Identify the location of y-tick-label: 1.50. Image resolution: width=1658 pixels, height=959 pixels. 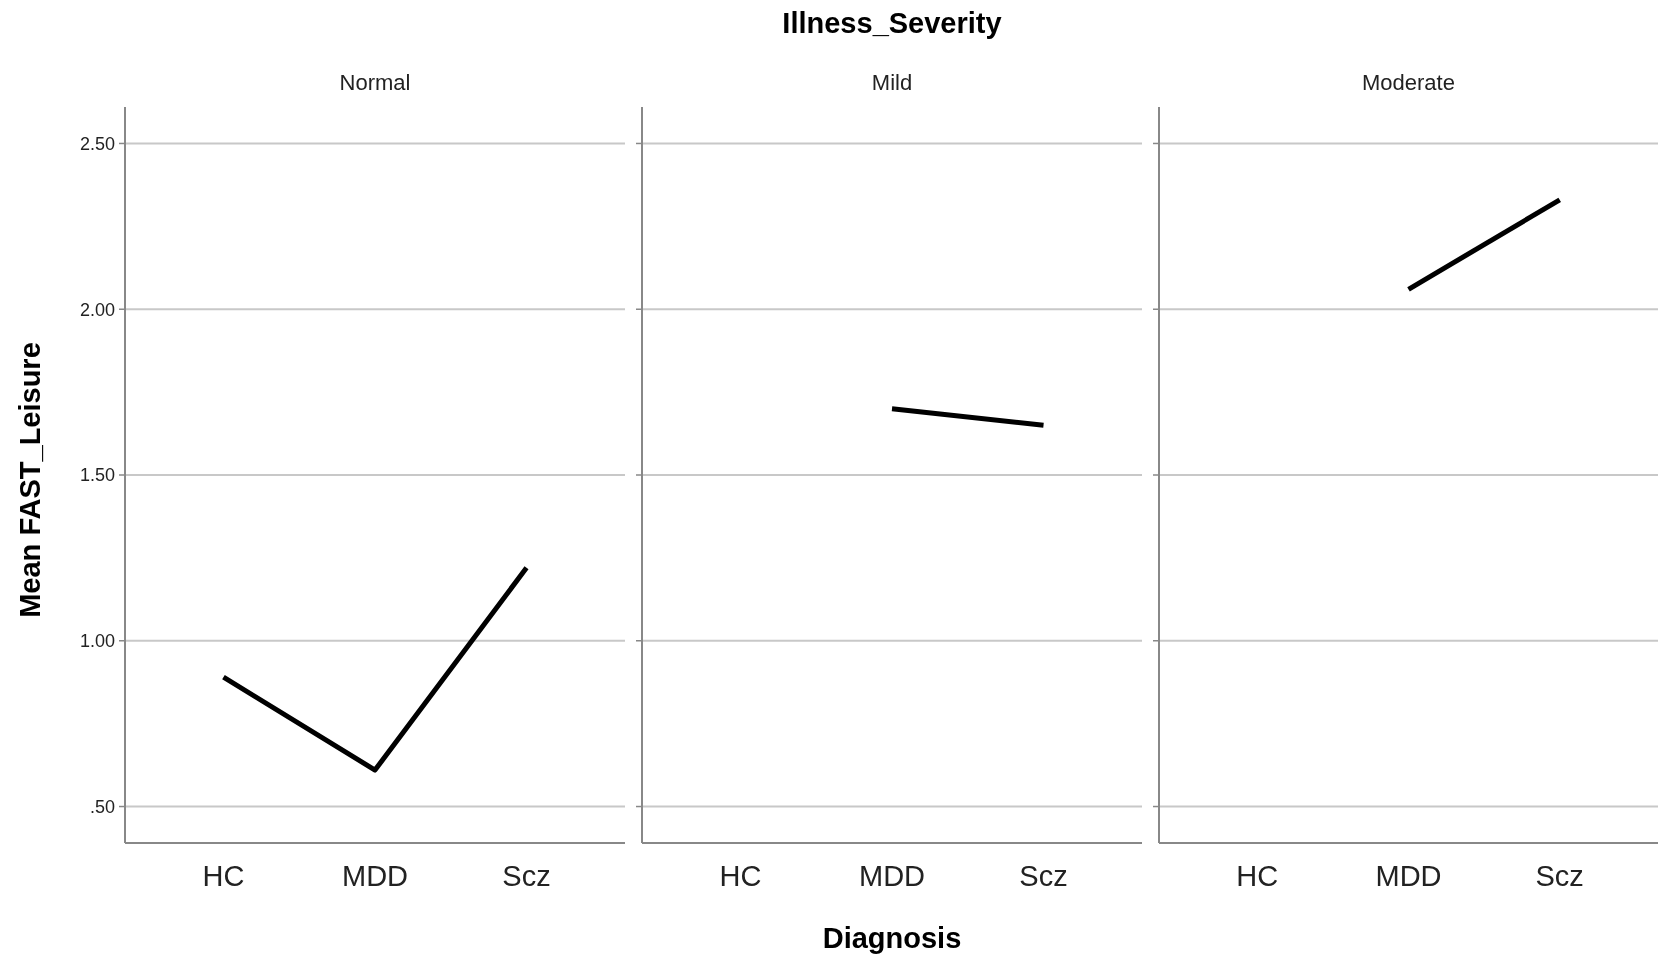
(97, 475).